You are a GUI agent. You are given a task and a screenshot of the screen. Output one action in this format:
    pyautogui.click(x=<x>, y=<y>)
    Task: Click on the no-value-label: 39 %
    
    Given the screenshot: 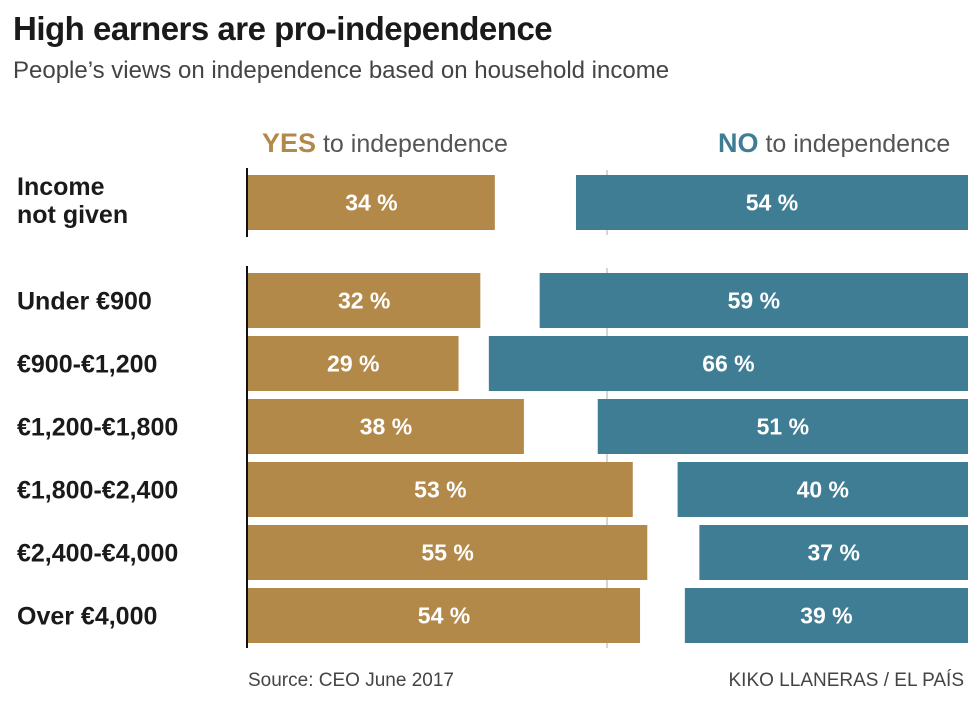 What is the action you would take?
    pyautogui.click(x=826, y=616)
    